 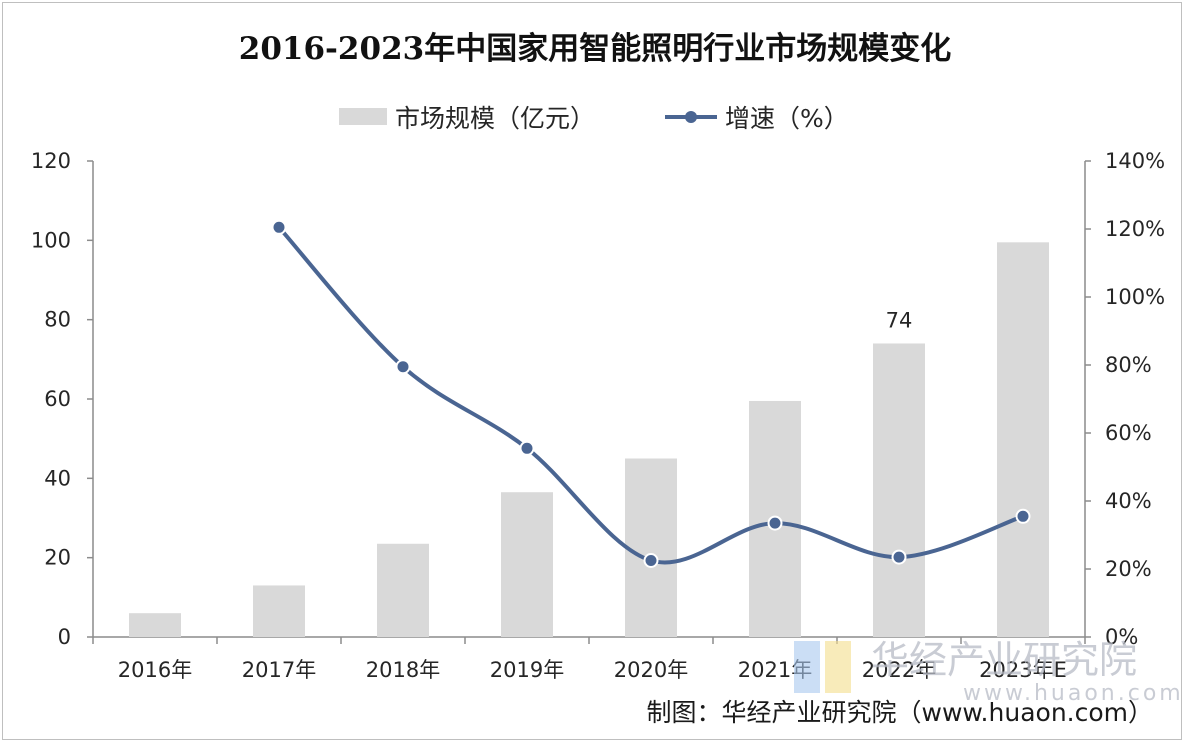 I want to click on watermark-logo-blue, so click(x=807, y=667).